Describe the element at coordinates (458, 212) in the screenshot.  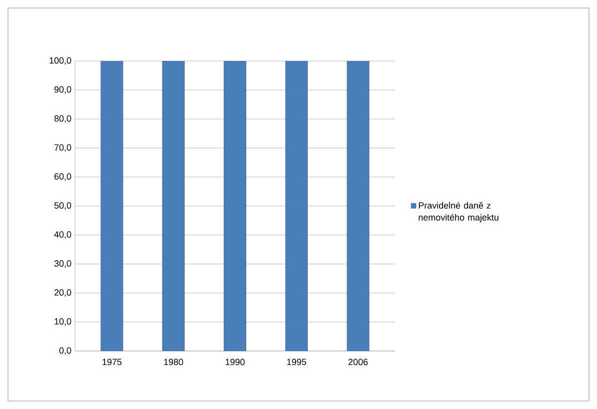
I see `legend-label: Pravidelné daně z nemovitého majektu` at that location.